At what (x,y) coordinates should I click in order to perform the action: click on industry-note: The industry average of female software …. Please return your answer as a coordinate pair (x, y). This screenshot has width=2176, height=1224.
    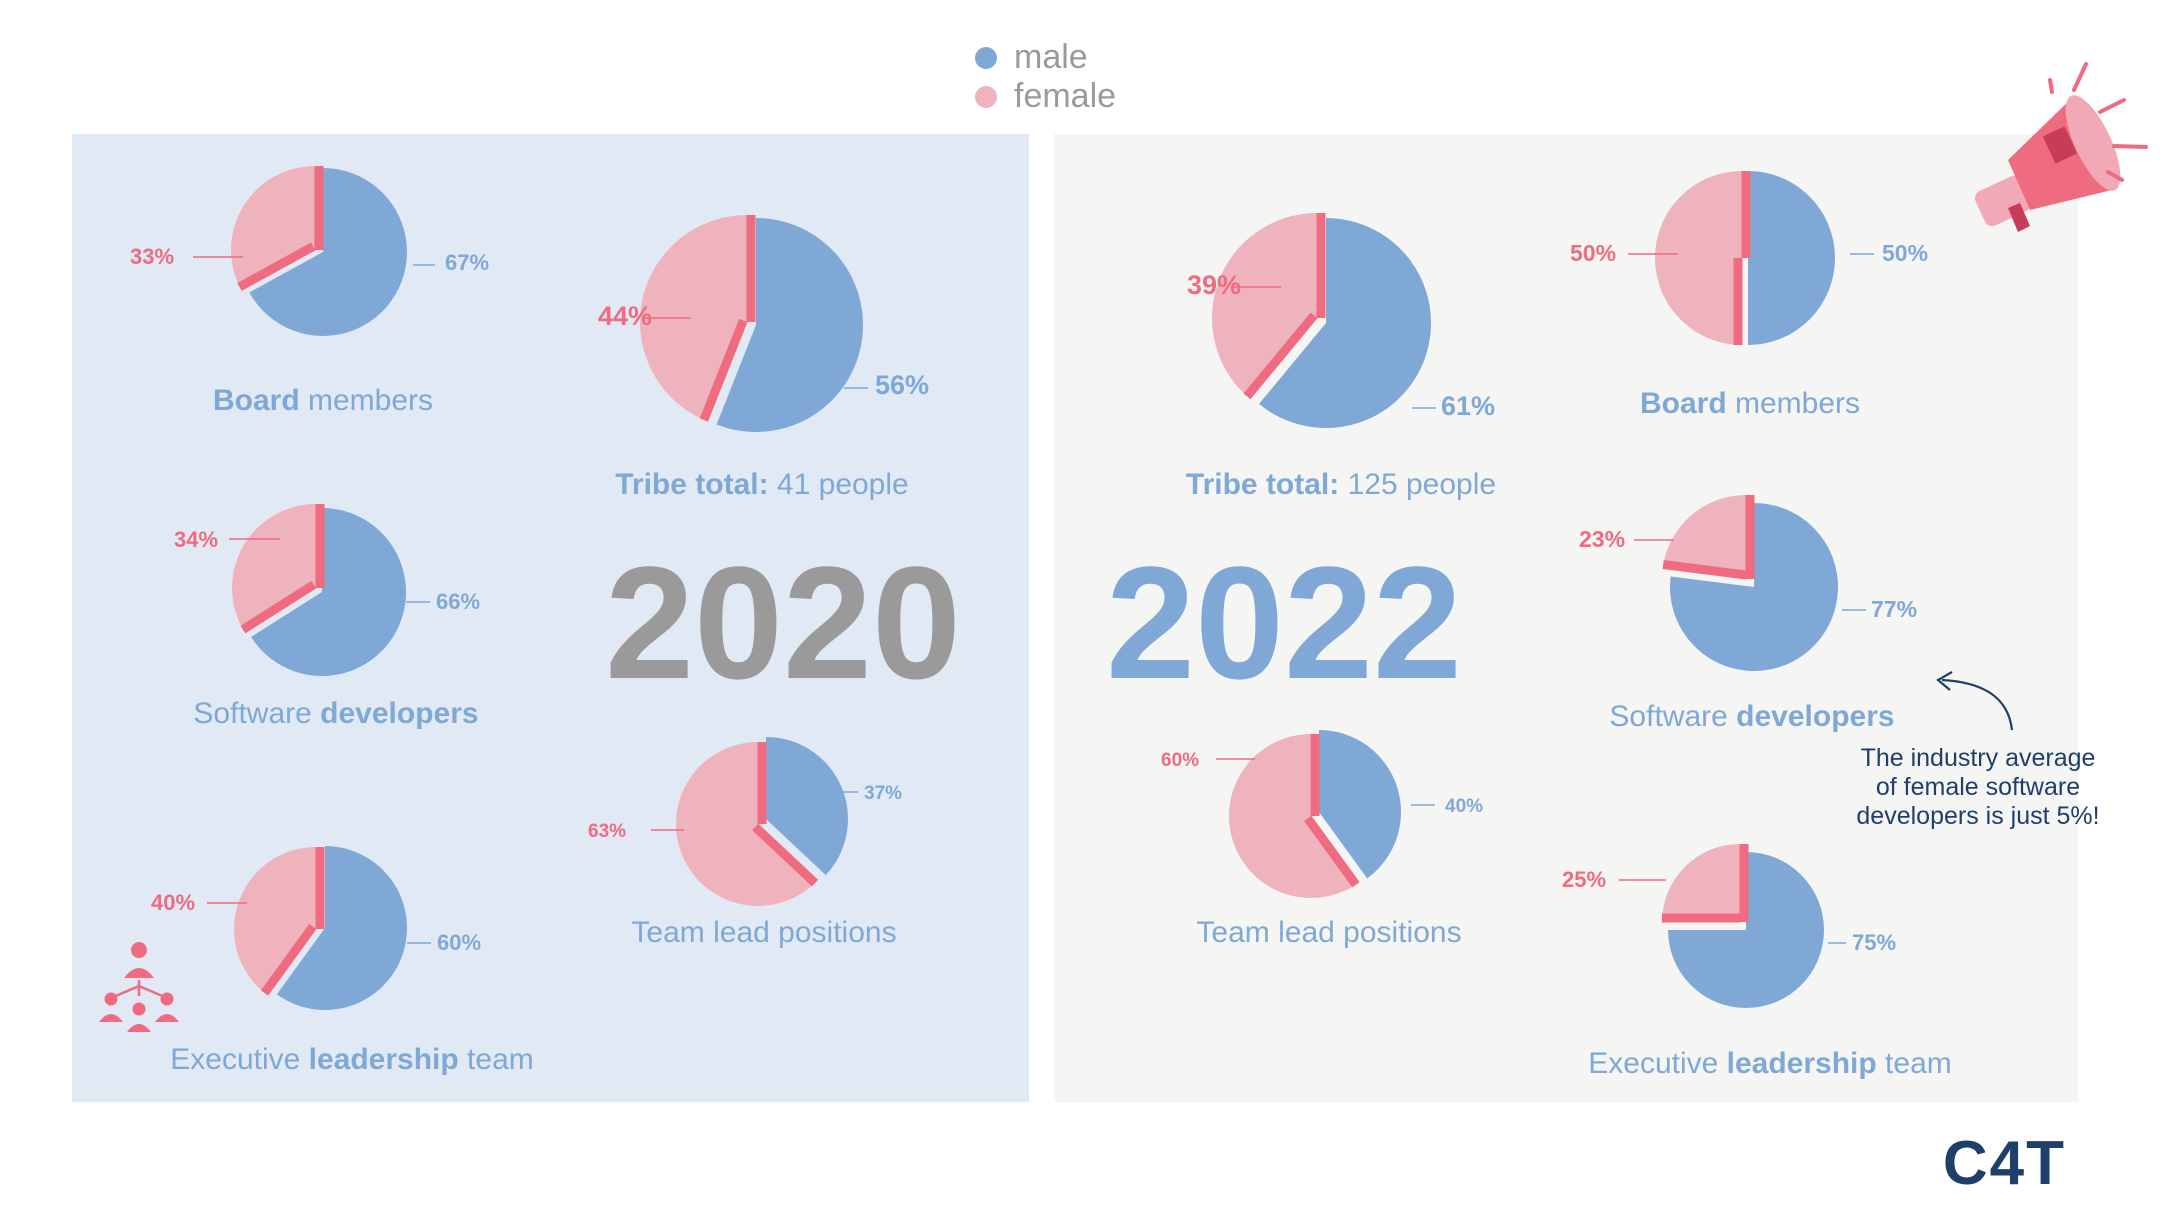
    Looking at the image, I should click on (1977, 787).